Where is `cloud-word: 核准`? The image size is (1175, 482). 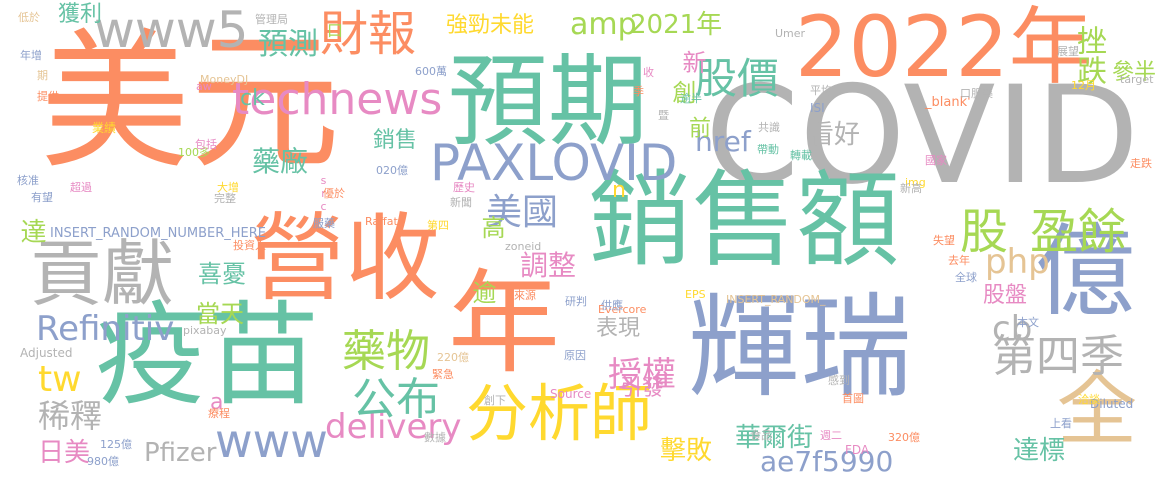
cloud-word: 核准 is located at coordinates (28, 180).